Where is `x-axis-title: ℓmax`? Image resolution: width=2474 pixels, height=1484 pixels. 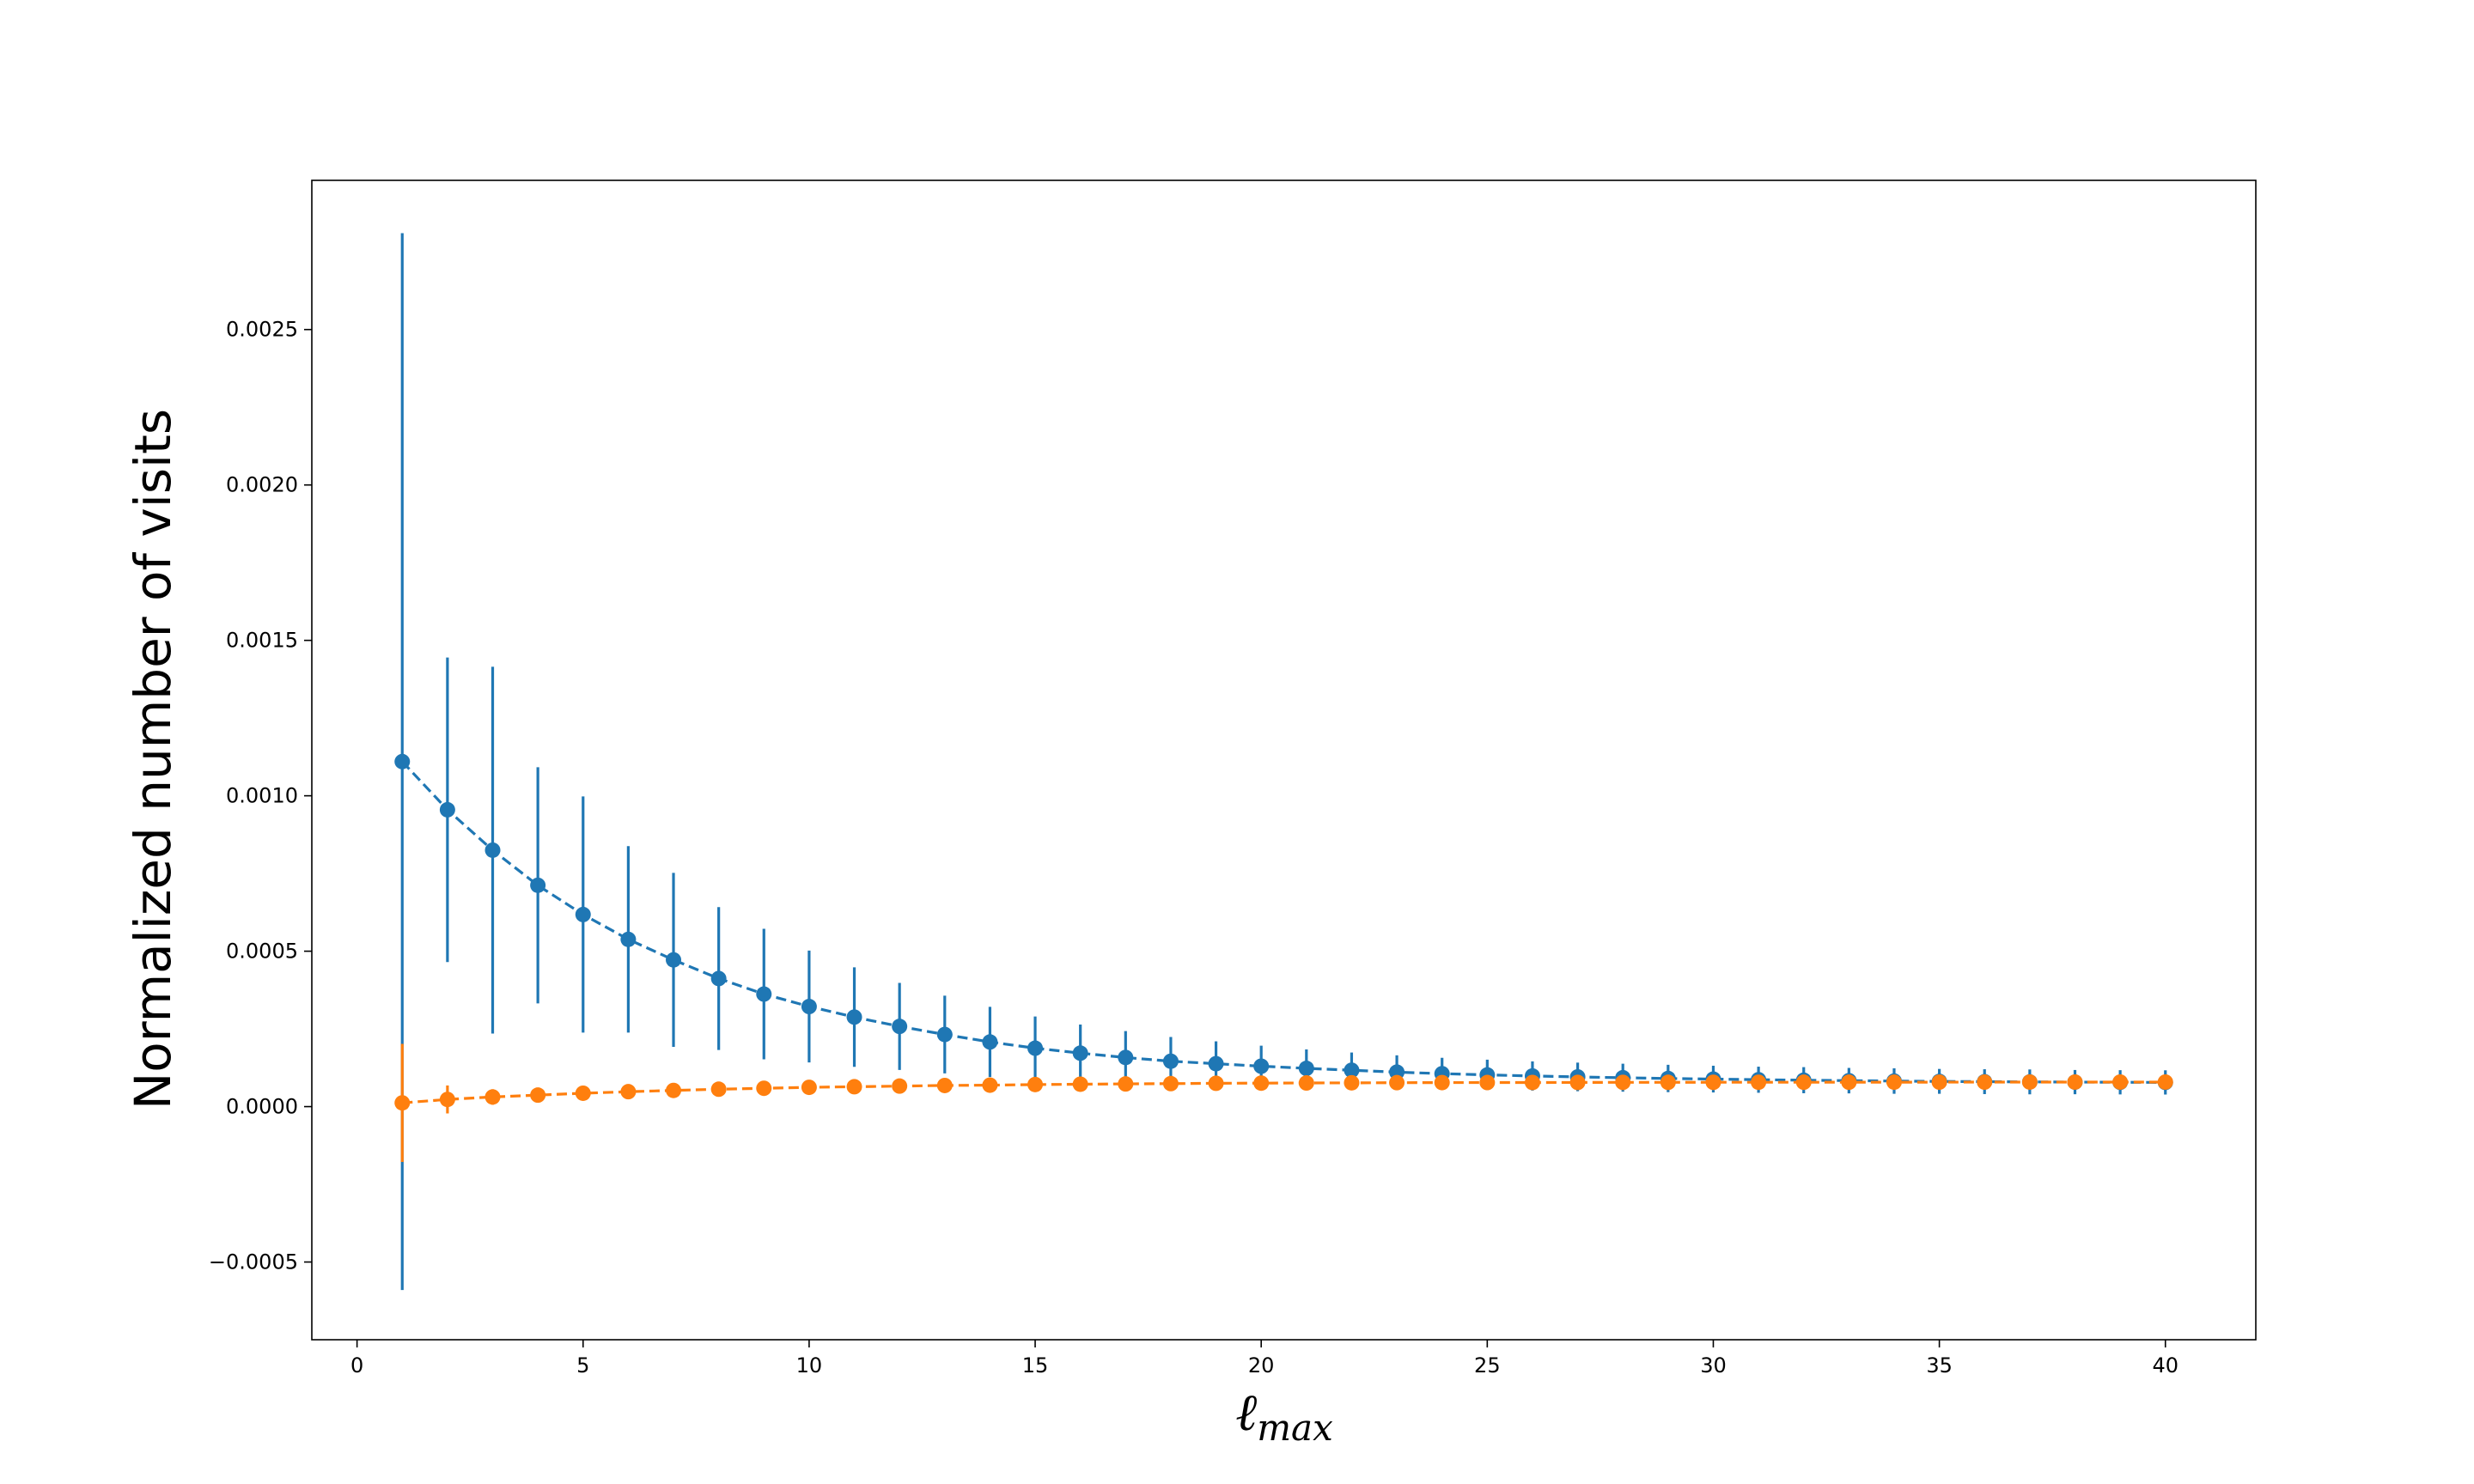
x-axis-title: ℓmax is located at coordinates (1284, 1416).